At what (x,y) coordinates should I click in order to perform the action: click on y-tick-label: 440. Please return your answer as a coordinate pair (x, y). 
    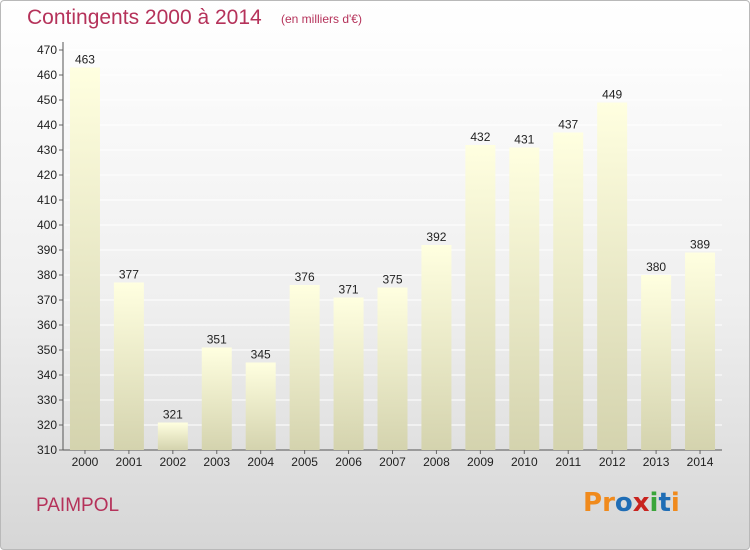
    Looking at the image, I should click on (47, 125).